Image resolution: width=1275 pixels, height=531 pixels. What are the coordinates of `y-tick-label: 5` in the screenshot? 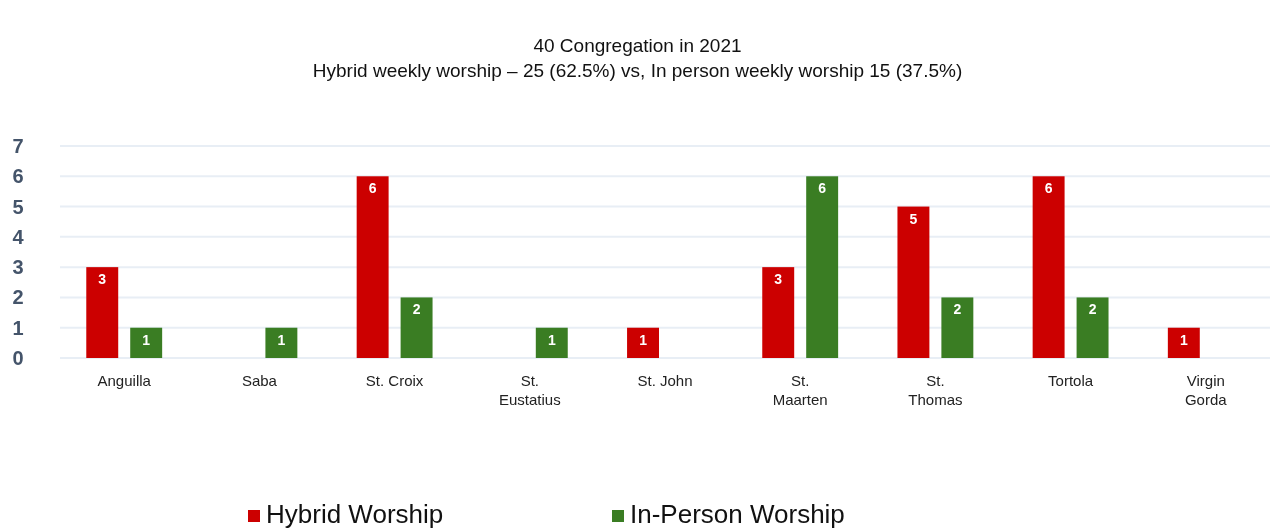 It's located at (18, 206).